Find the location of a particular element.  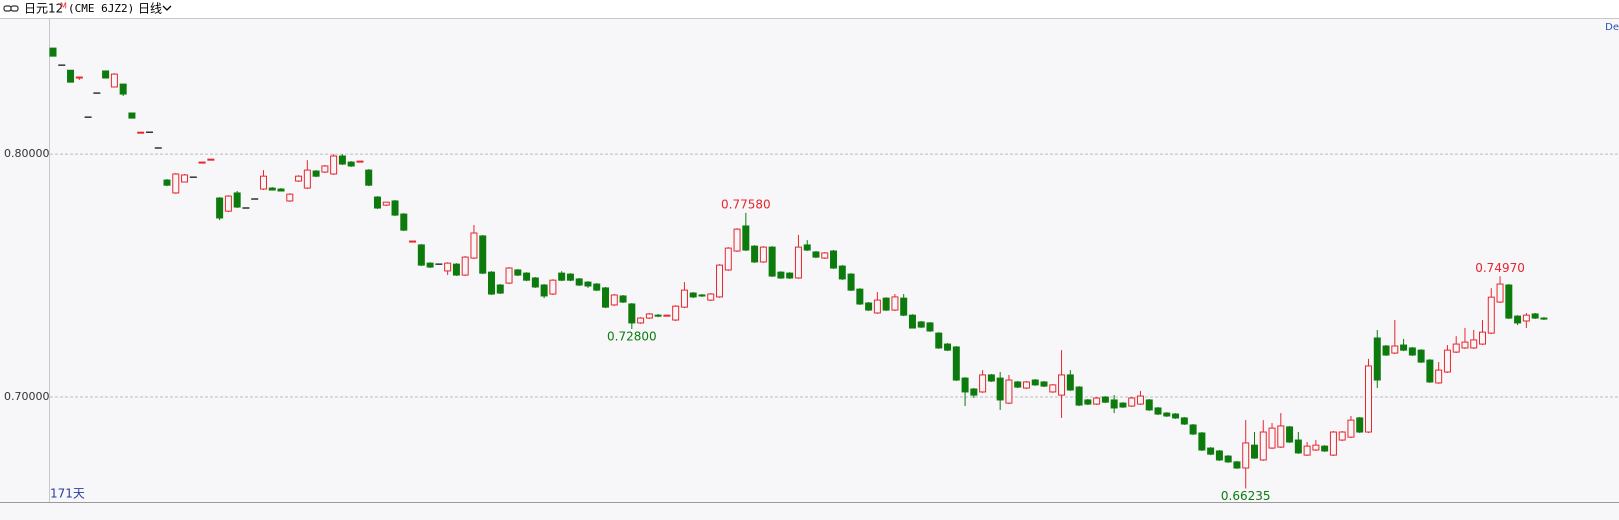

extreme-label: 0.66235 is located at coordinates (1246, 496).